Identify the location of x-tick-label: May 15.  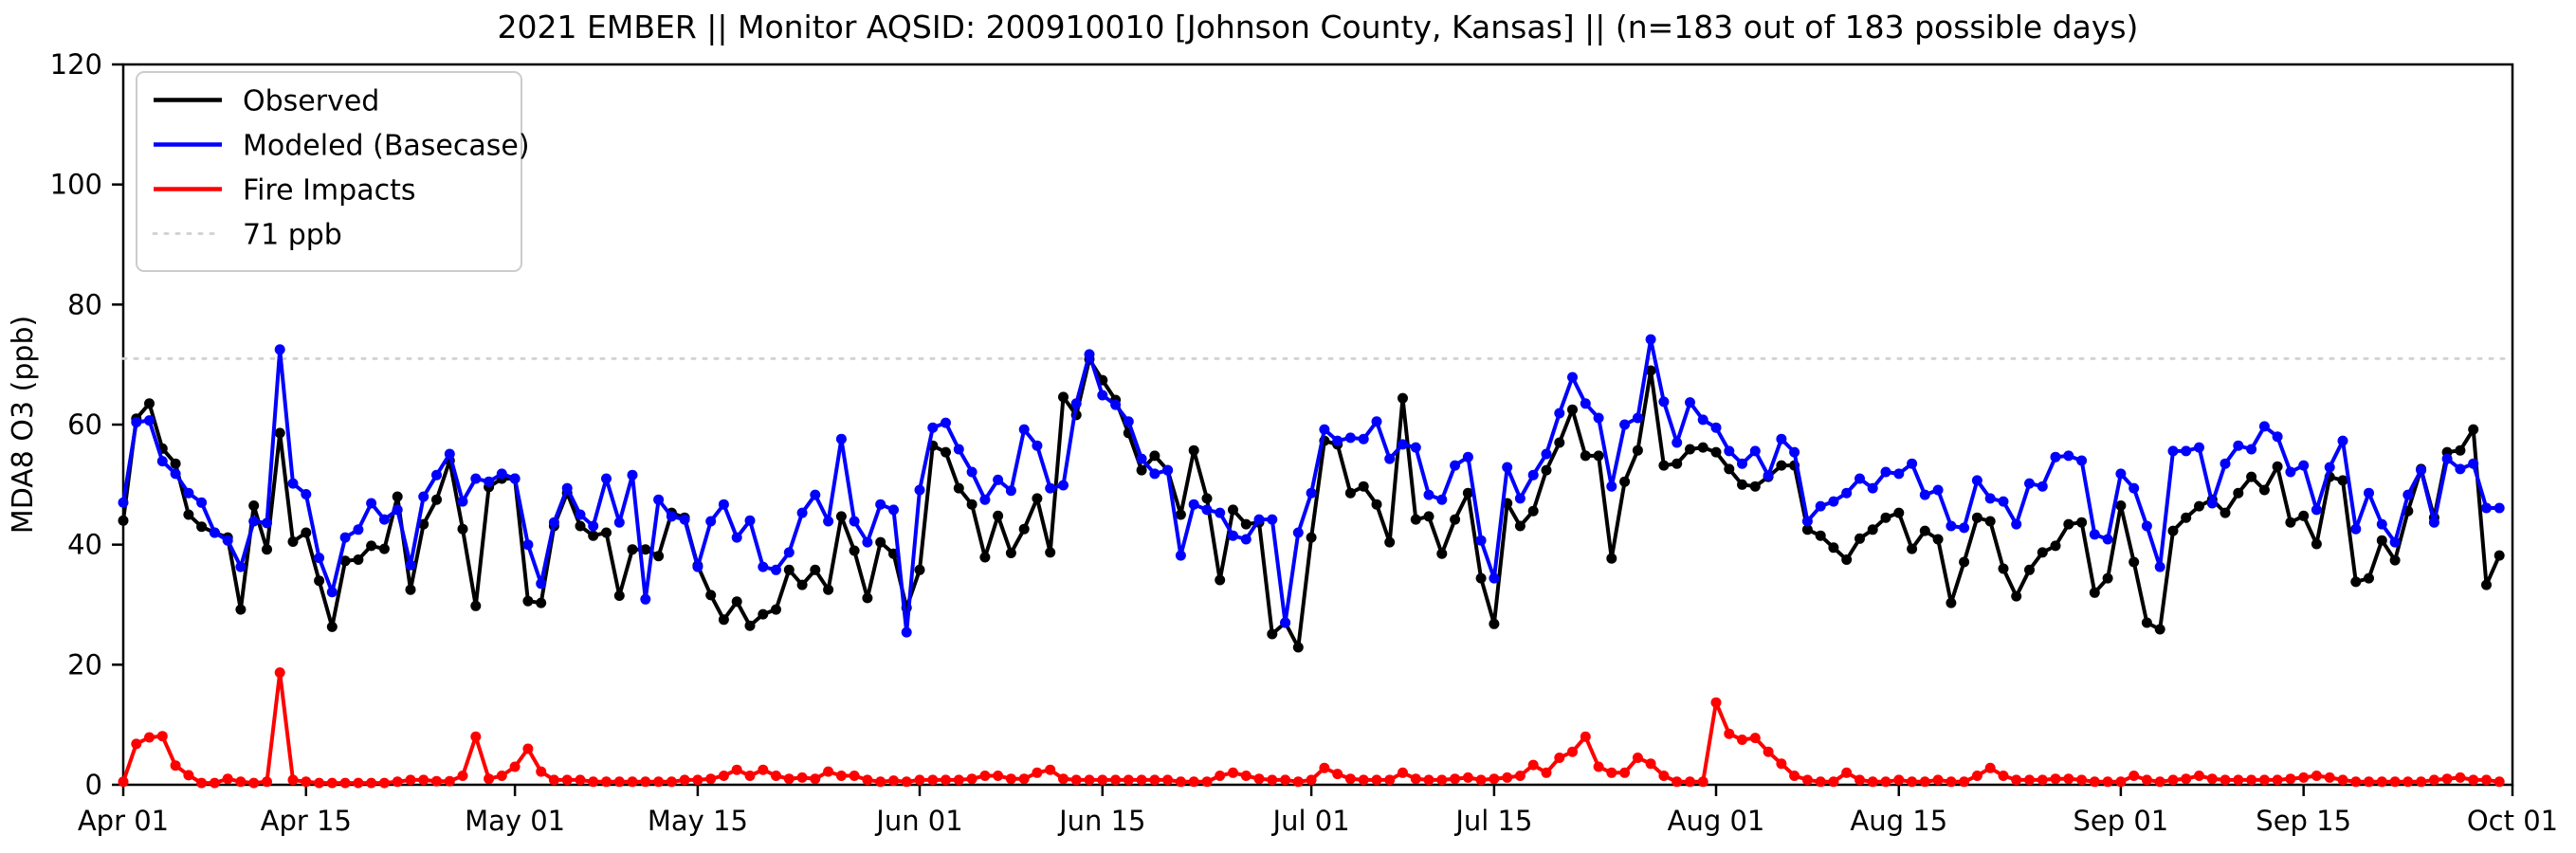
(698, 821).